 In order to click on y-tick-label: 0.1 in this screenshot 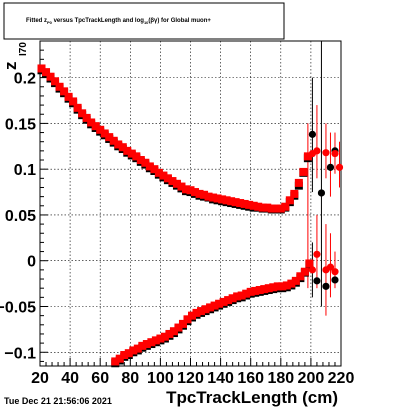, I will do `click(25, 170)`.